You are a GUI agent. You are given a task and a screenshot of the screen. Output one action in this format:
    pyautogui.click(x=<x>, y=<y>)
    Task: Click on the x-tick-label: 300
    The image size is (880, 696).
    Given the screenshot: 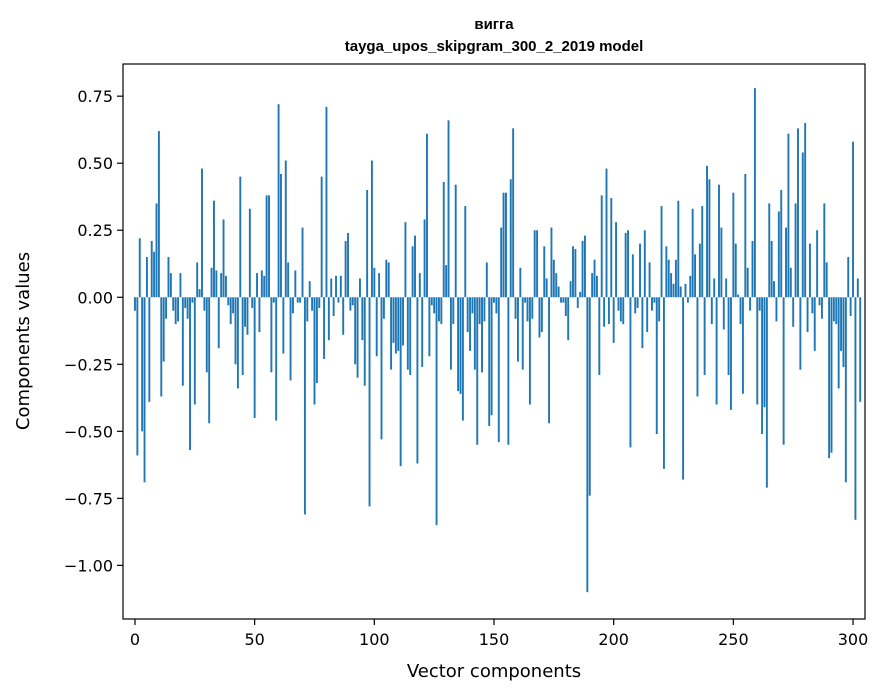 What is the action you would take?
    pyautogui.click(x=853, y=639)
    